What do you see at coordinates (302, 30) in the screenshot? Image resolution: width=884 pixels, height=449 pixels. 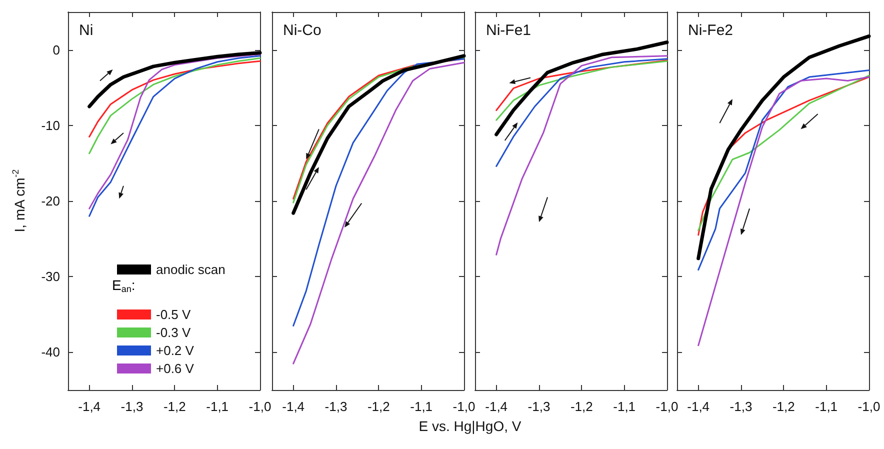 I see `text: Ni-Co` at bounding box center [302, 30].